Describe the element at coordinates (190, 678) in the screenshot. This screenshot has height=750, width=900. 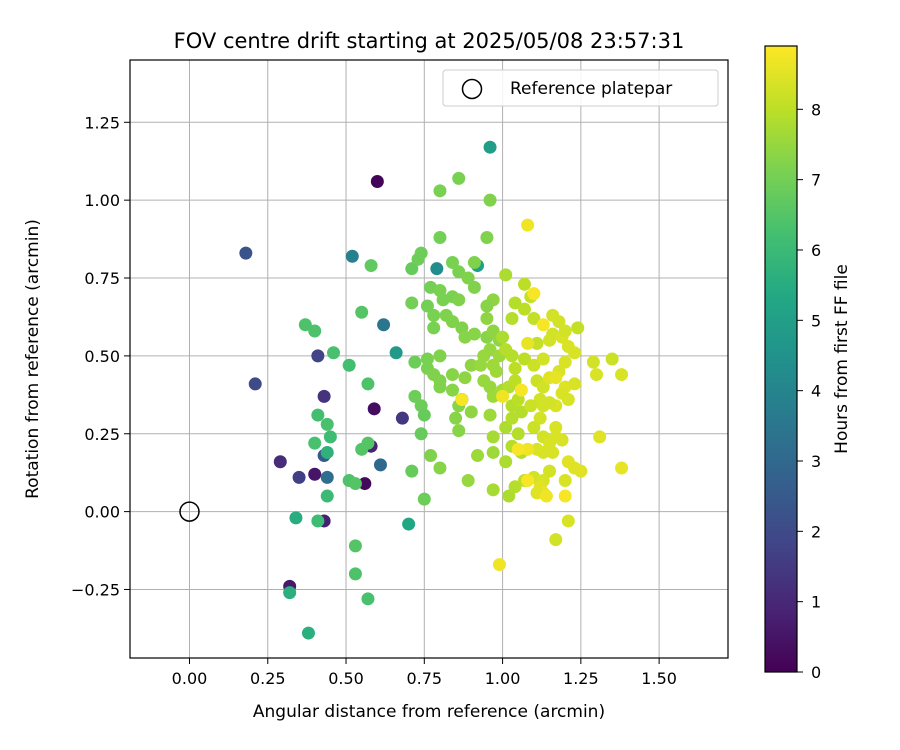
I see `x-tick-label: 0.00` at that location.